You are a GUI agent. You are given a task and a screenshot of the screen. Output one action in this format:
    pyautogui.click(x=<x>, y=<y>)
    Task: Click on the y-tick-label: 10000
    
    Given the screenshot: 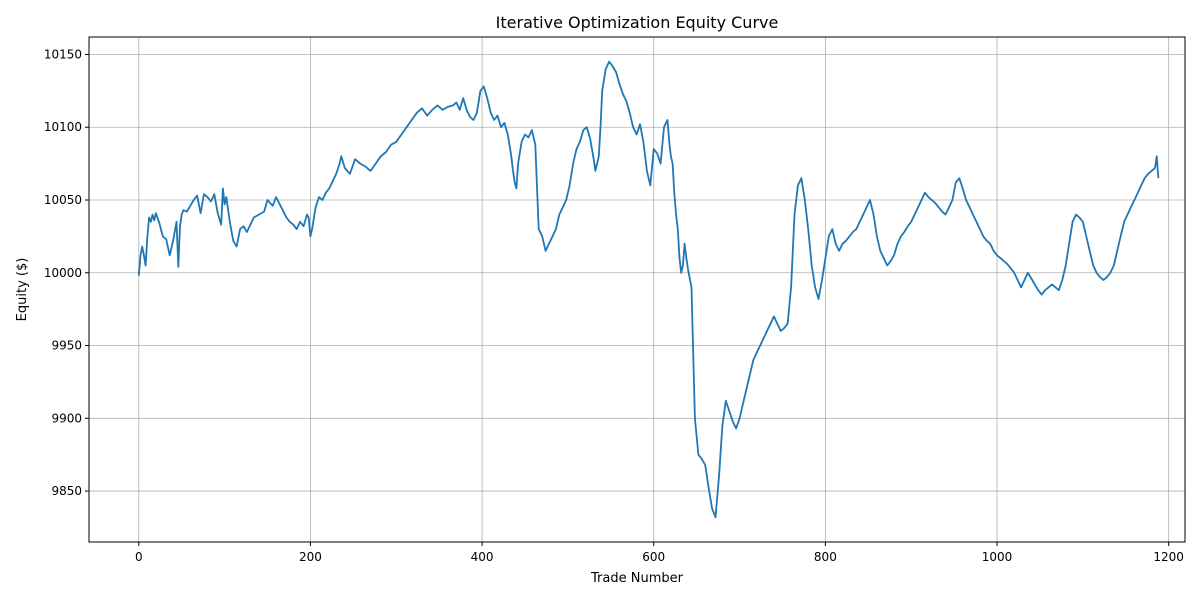 What is the action you would take?
    pyautogui.click(x=63, y=273)
    